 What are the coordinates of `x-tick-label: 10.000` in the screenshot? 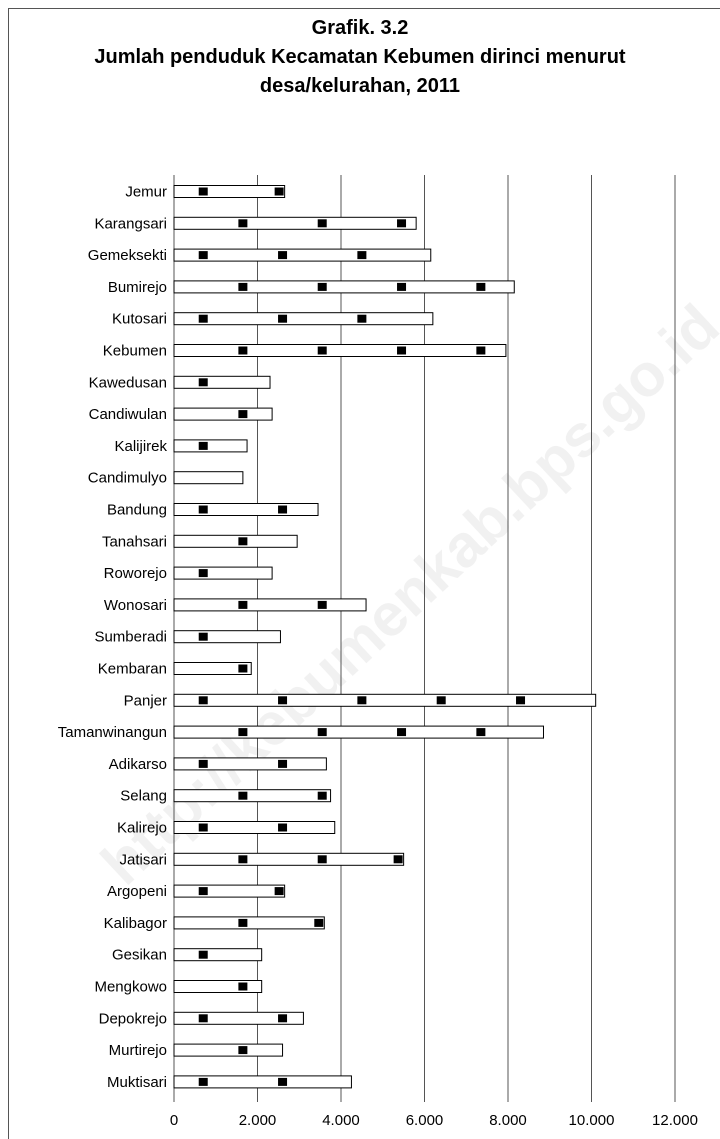 It's located at (592, 1120).